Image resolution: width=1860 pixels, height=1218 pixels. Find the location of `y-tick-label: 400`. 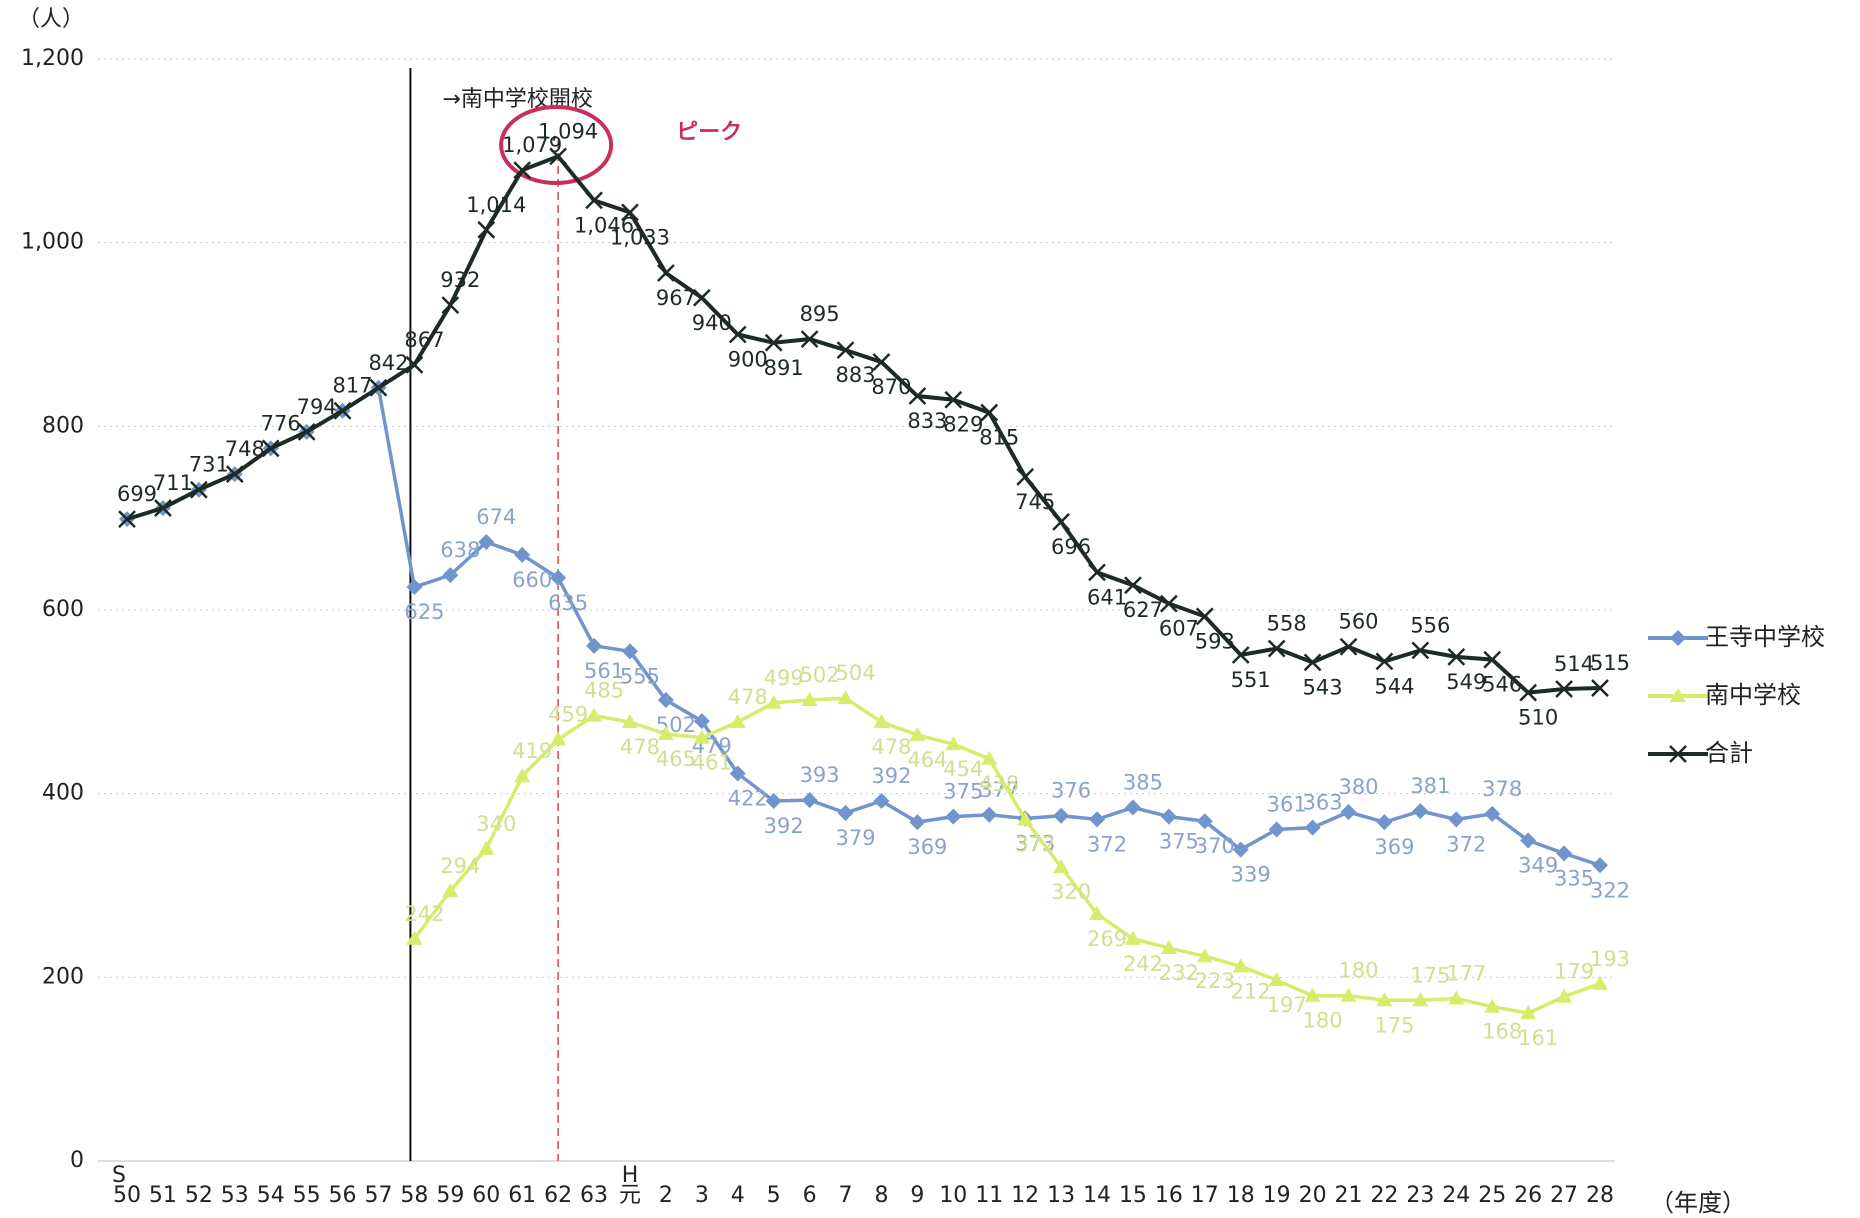

y-tick-label: 400 is located at coordinates (63, 793).